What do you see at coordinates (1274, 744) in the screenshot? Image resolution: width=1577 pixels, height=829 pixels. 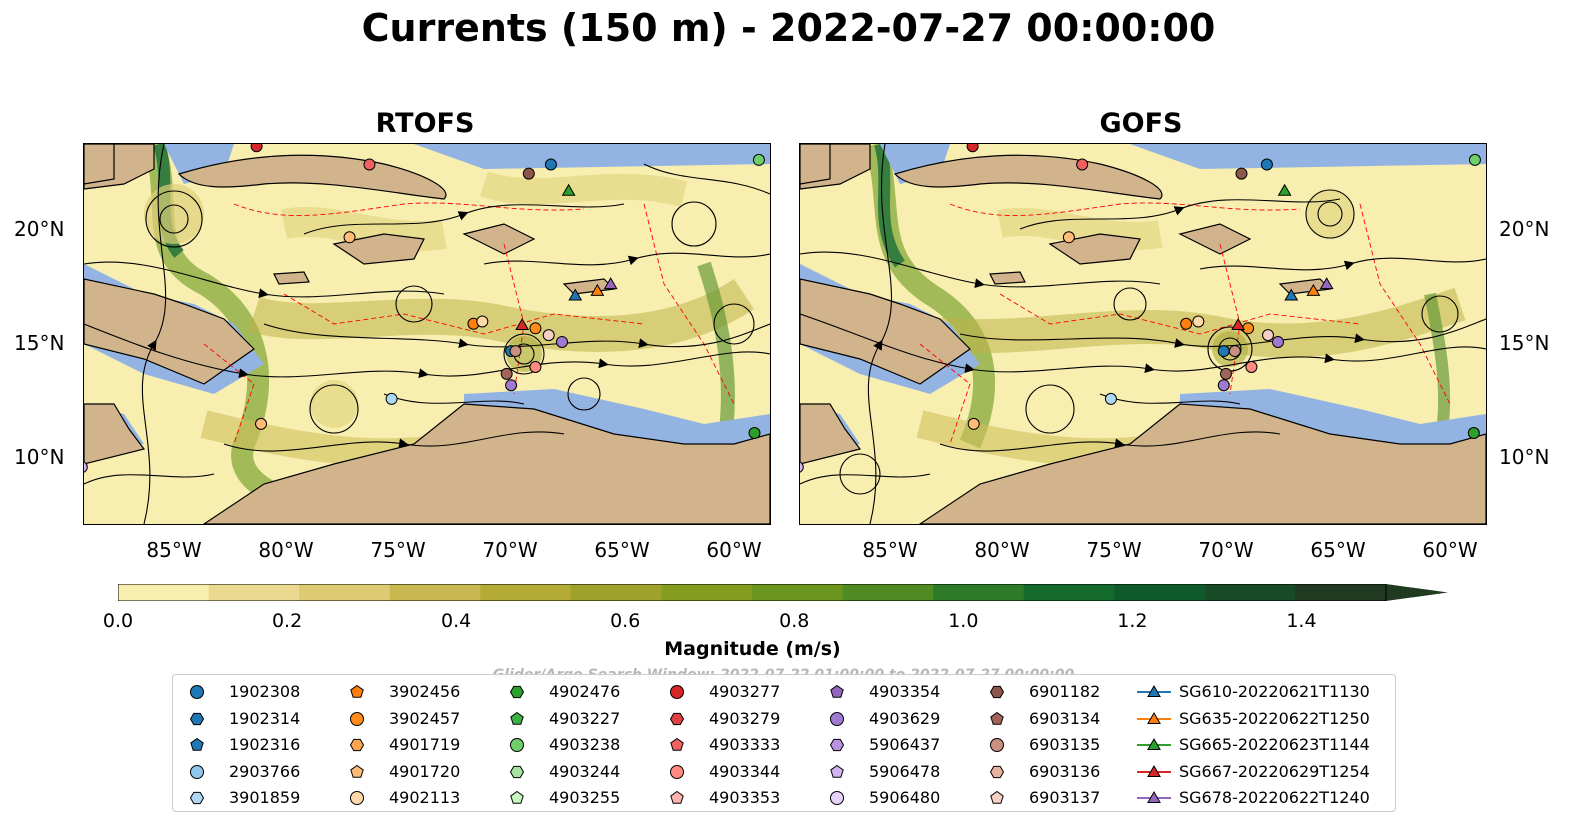 I see `legend-label: SG665-20220623T1144` at bounding box center [1274, 744].